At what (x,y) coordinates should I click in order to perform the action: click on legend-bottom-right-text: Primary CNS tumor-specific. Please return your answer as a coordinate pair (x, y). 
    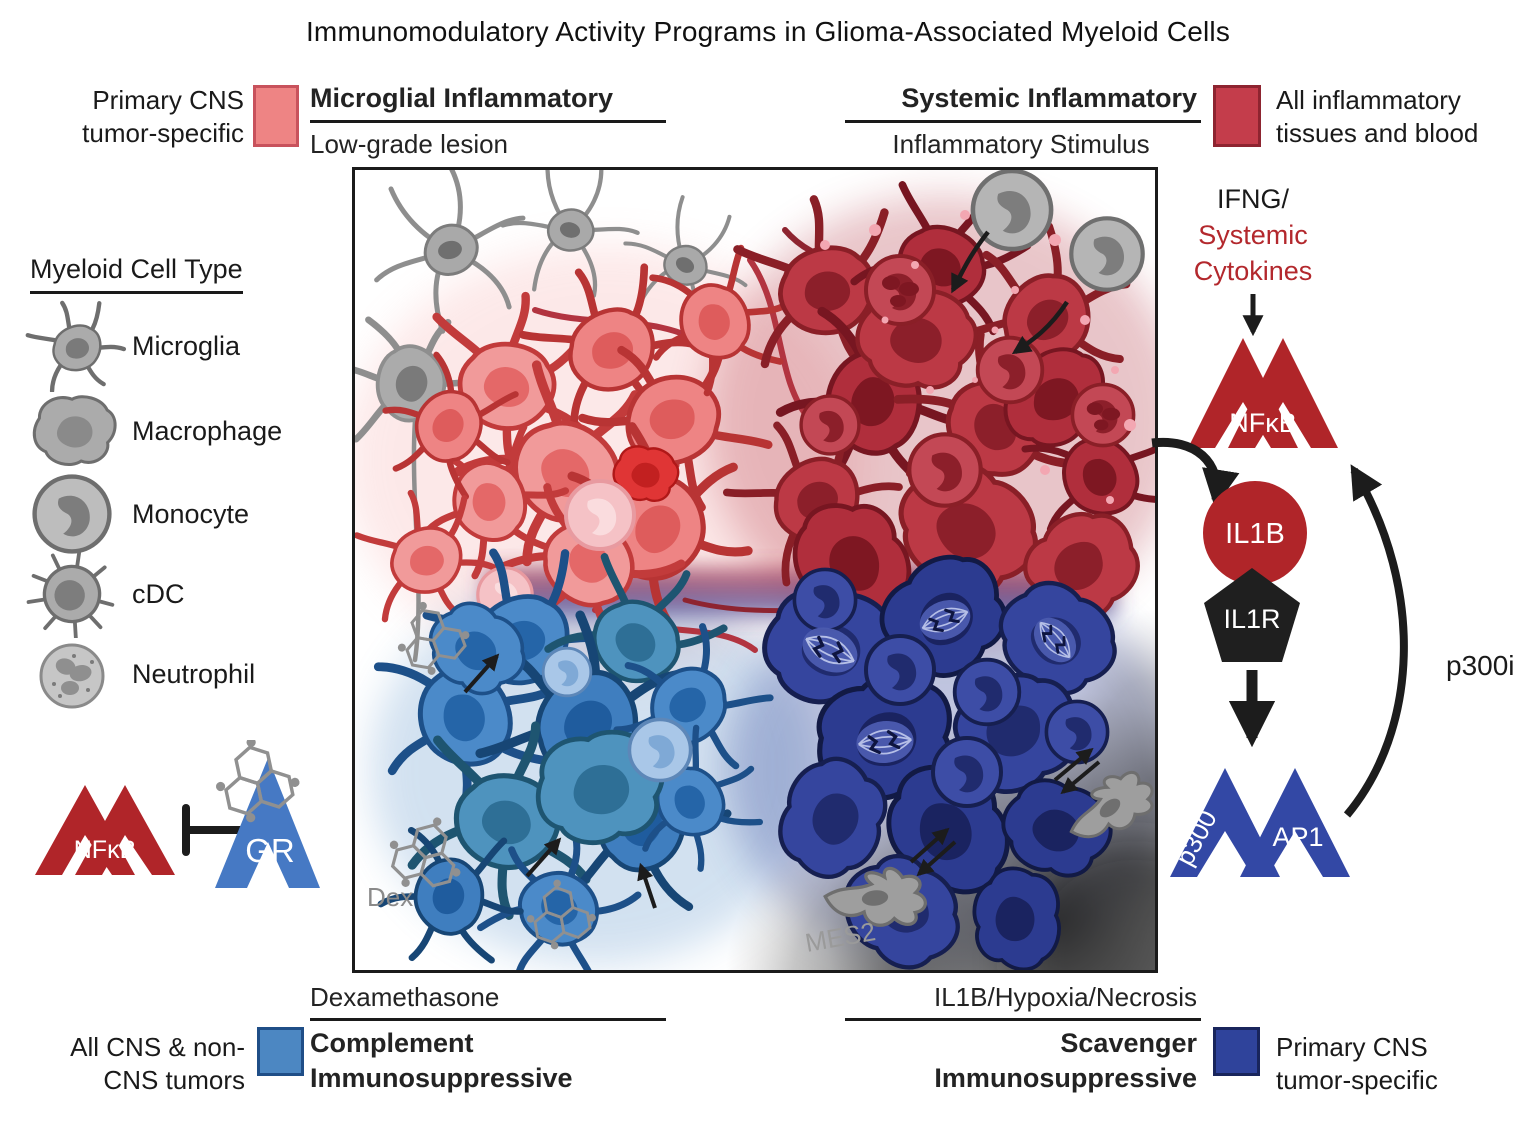
    Looking at the image, I should click on (1357, 1063).